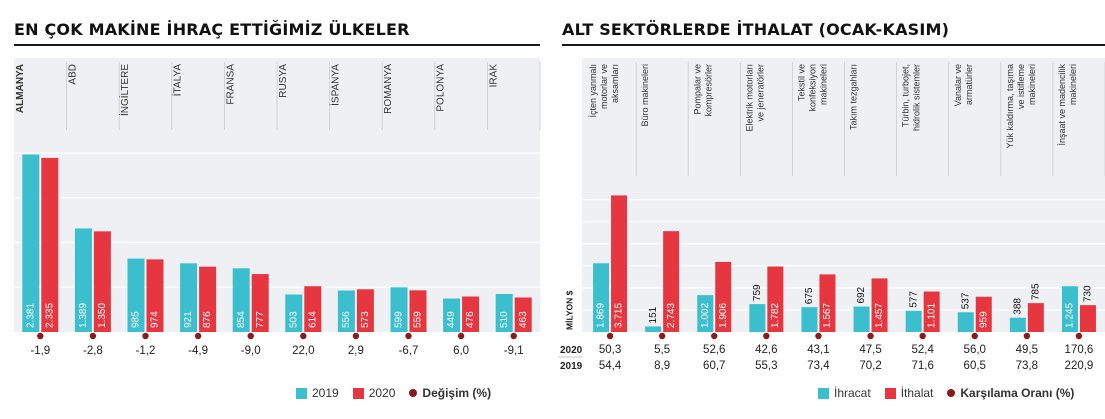 The width and height of the screenshot is (1105, 419). What do you see at coordinates (260, 319) in the screenshot?
I see `value-label-2020: 777` at bounding box center [260, 319].